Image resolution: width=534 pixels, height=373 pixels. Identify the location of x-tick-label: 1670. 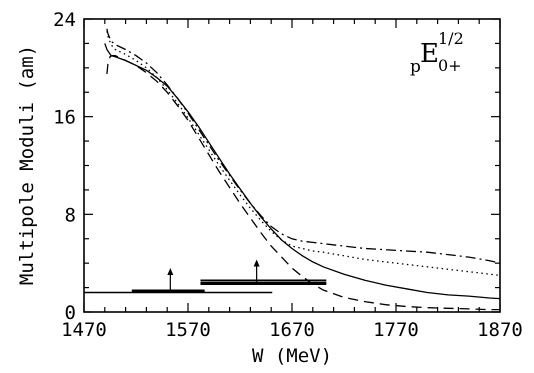
(292, 330).